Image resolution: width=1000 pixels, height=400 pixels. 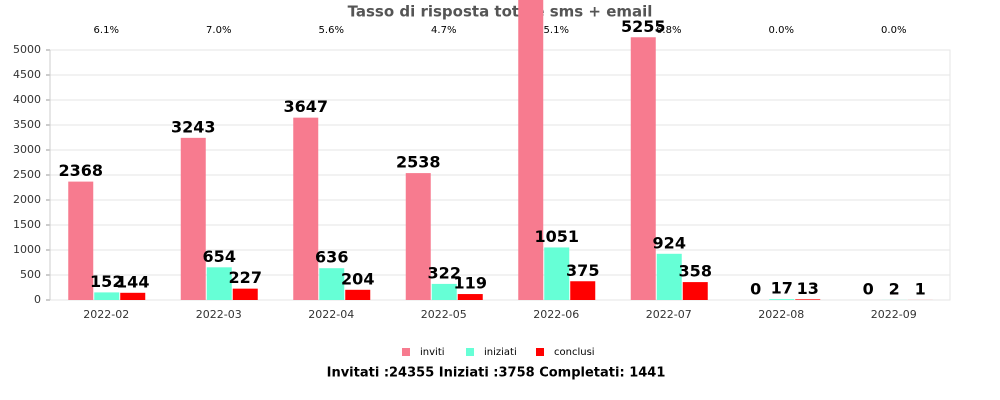 I want to click on value-label: 654, so click(x=219, y=256).